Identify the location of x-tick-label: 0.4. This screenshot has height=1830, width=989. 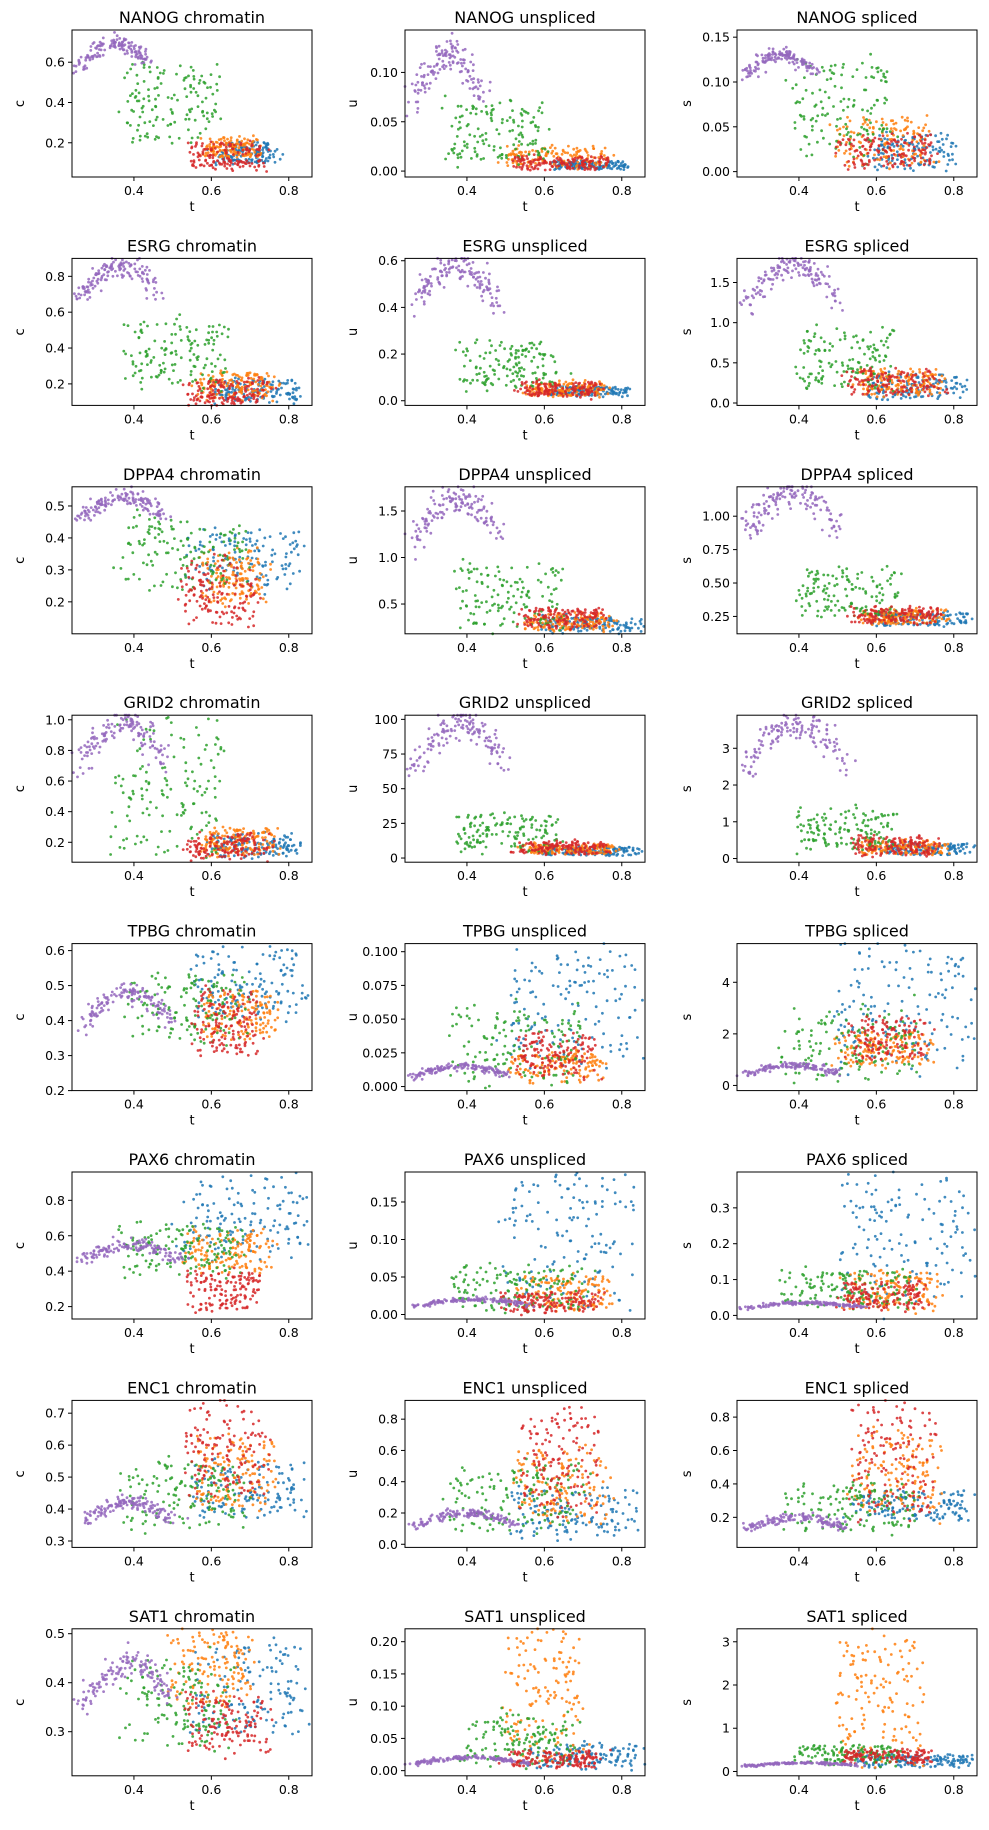
(799, 418).